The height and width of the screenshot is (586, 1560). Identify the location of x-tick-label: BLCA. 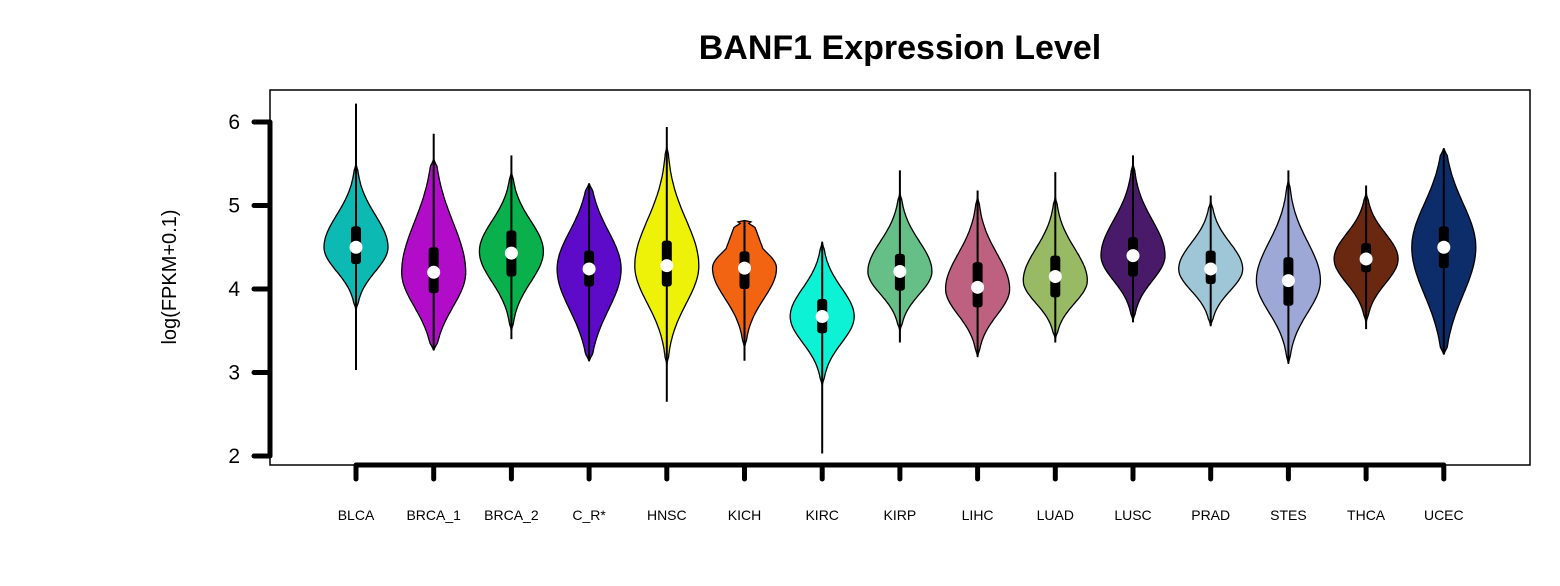
(356, 515).